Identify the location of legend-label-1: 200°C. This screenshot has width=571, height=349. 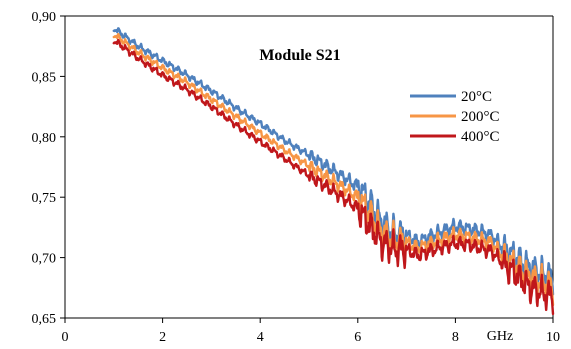
(480, 117).